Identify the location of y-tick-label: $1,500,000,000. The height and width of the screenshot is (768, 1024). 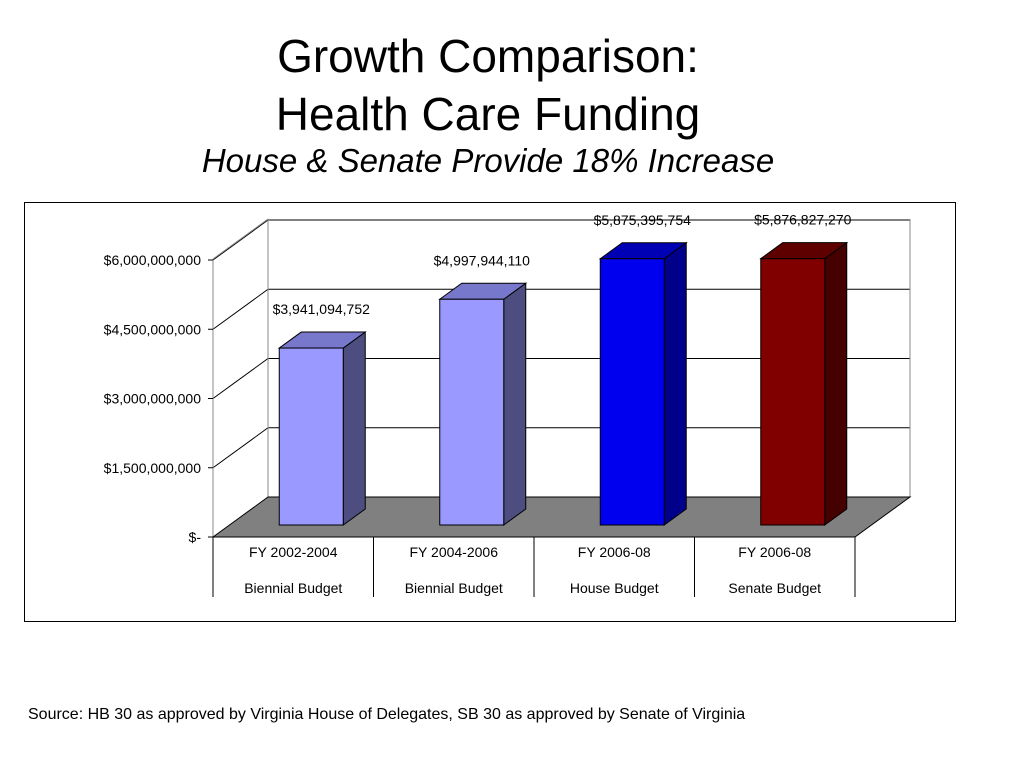
(153, 468).